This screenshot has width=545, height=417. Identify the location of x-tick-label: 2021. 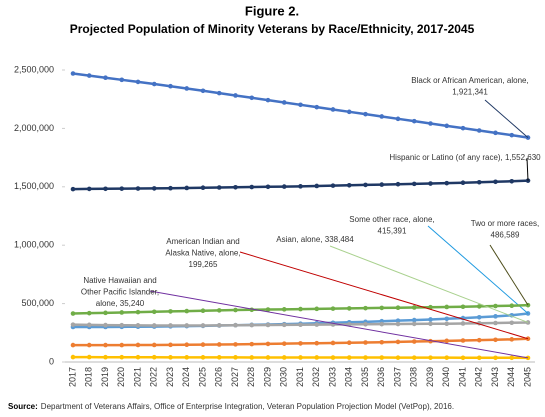
(137, 377).